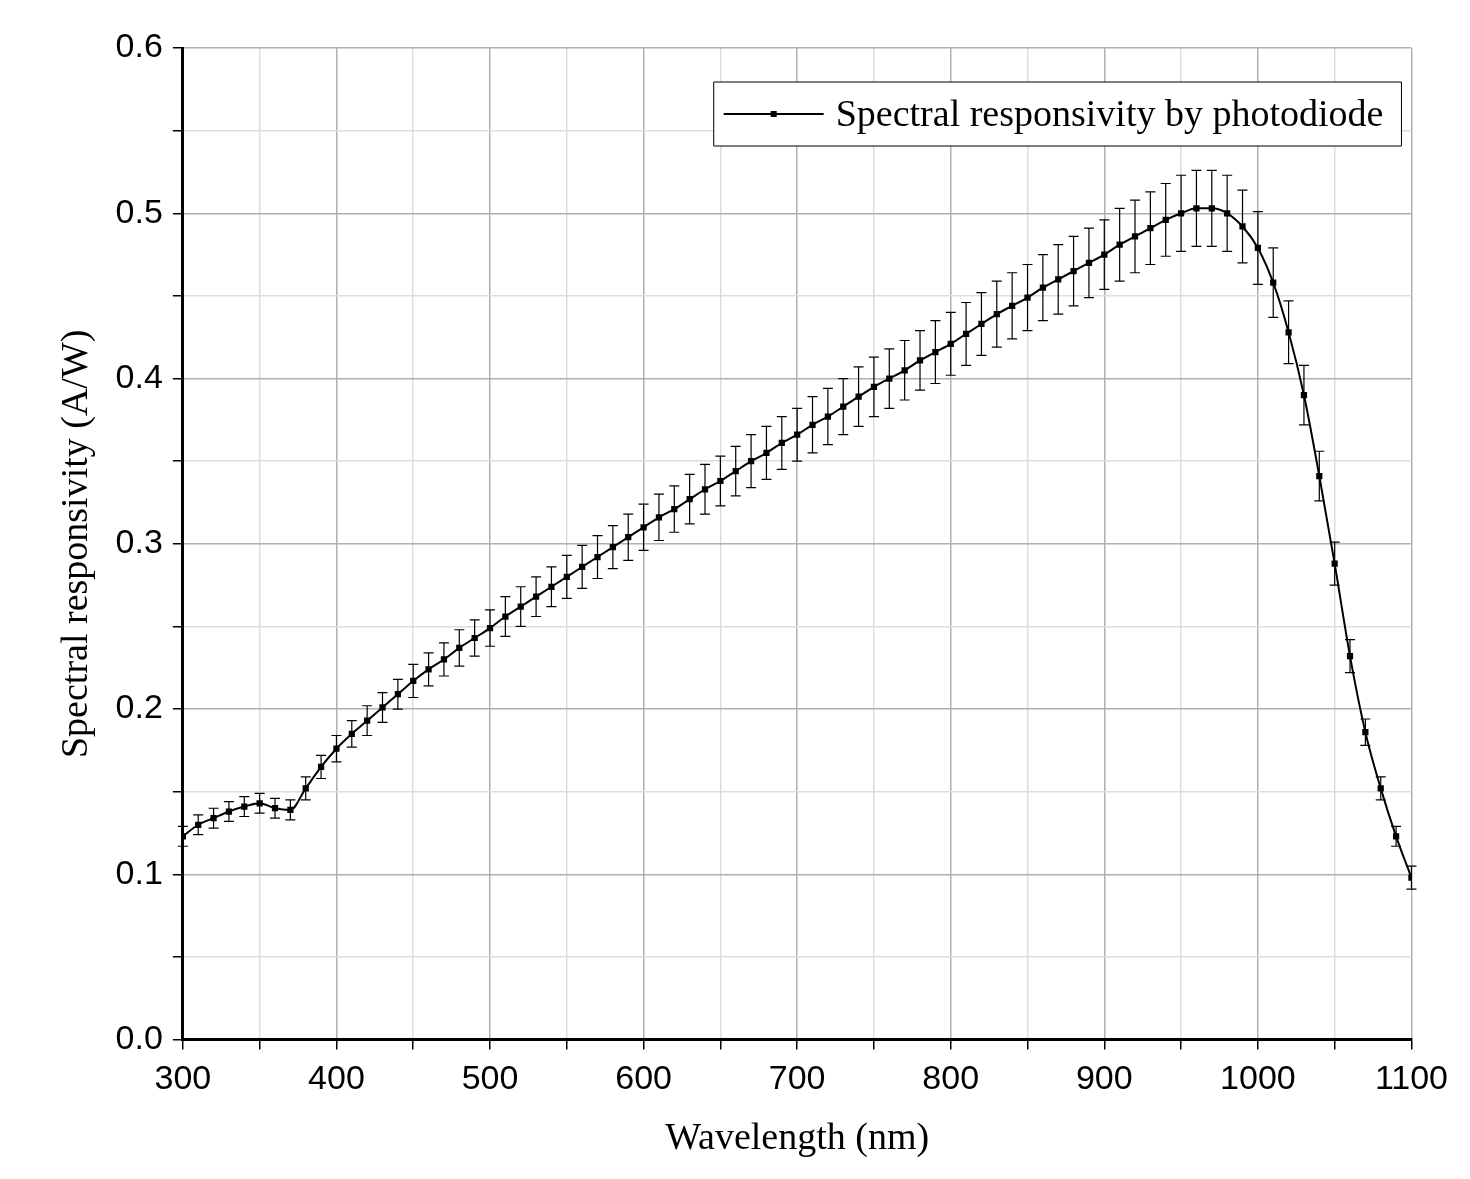 The height and width of the screenshot is (1179, 1470). Describe the element at coordinates (139, 45) in the screenshot. I see `y-tick-label: 0.6` at that location.